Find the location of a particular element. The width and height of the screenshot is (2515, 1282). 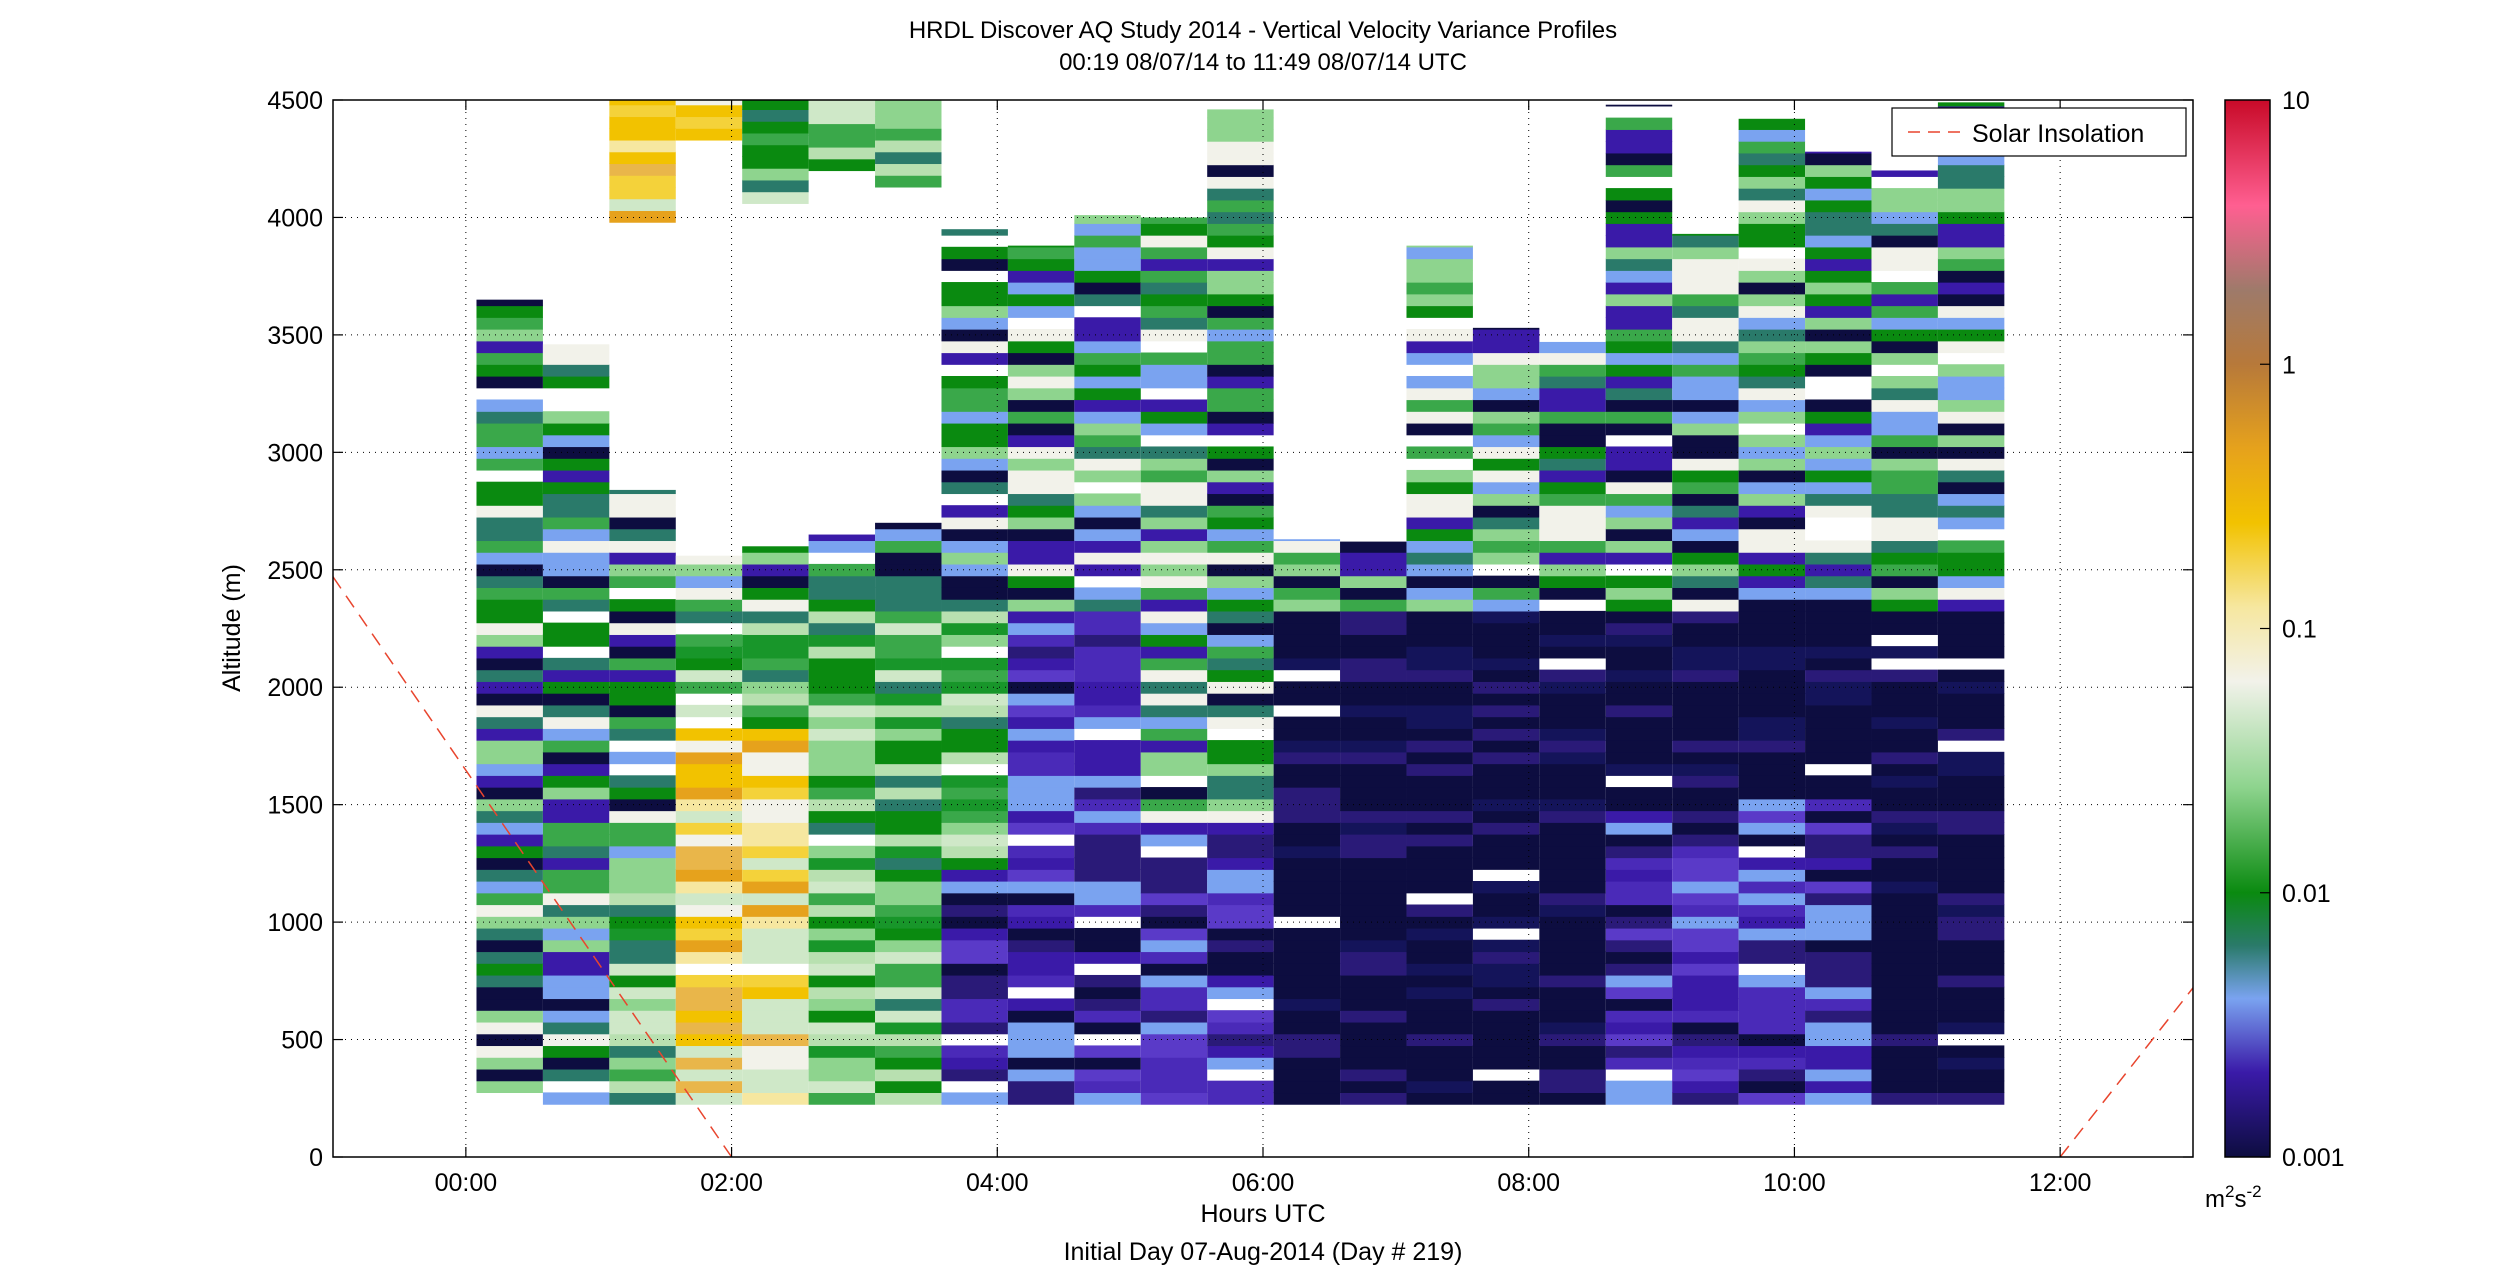

x-tick-label: 08:00 is located at coordinates (1528, 1183).